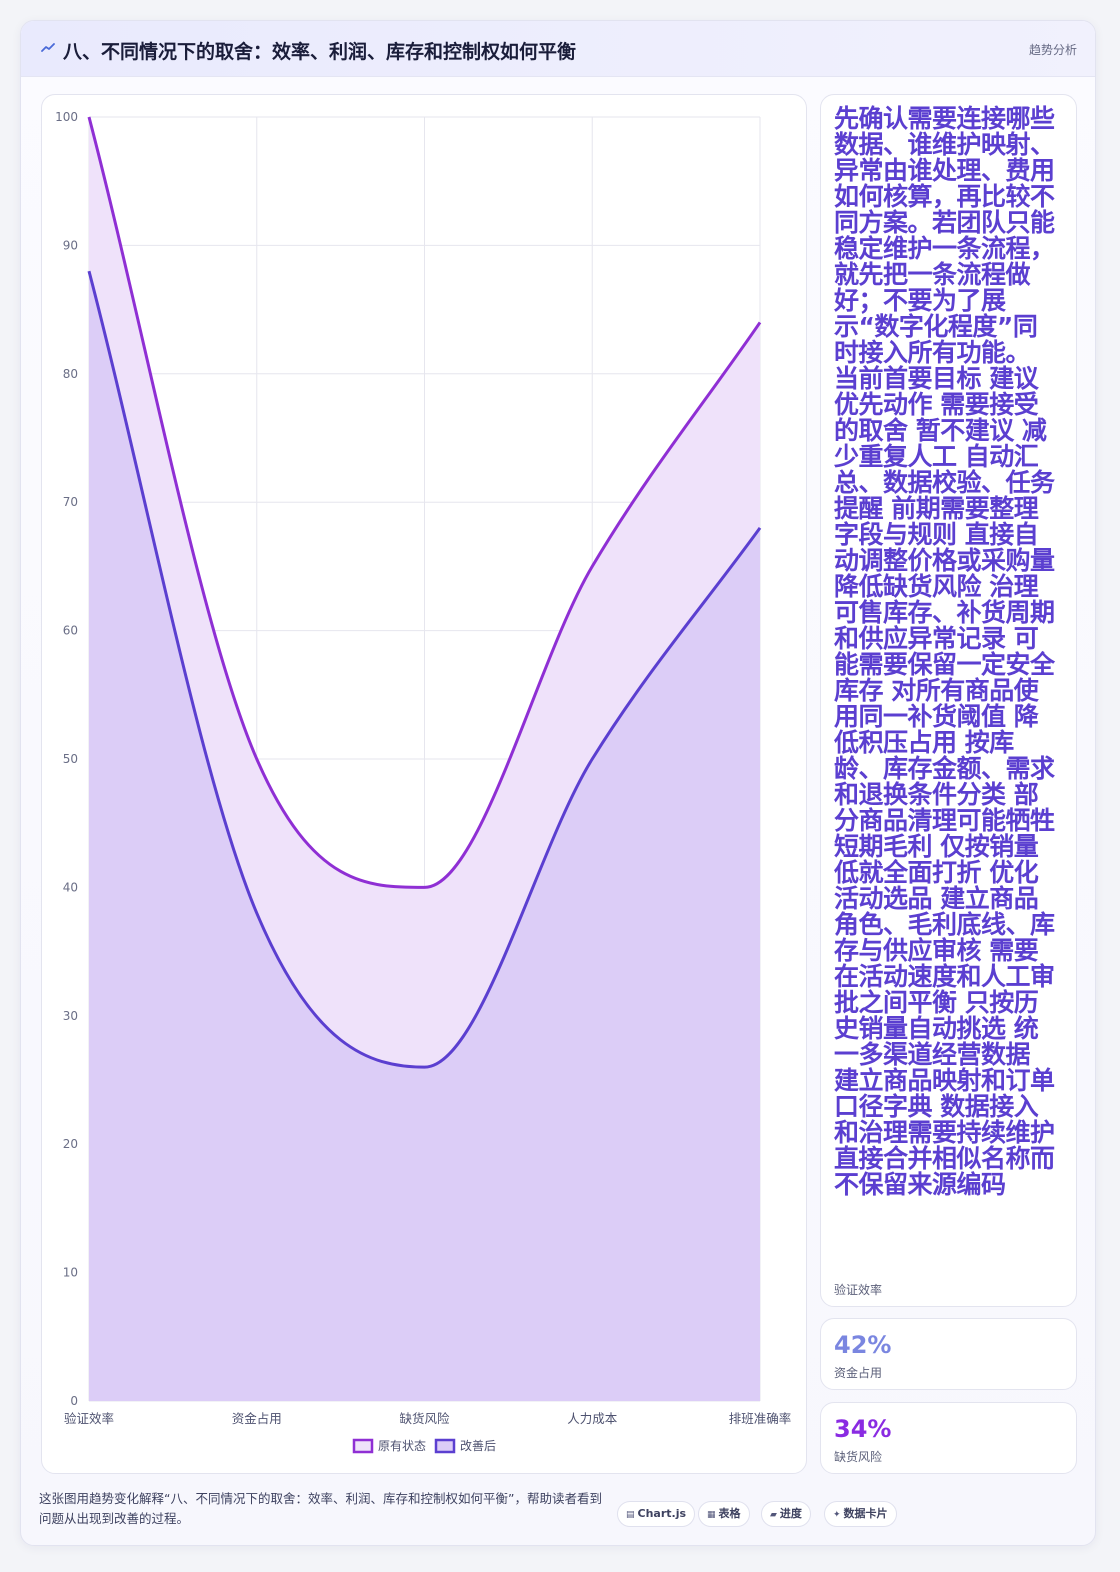 Image resolution: width=1120 pixels, height=1572 pixels. What do you see at coordinates (948, 1354) in the screenshot?
I see `stat-card-capital: 42% 资金占用` at bounding box center [948, 1354].